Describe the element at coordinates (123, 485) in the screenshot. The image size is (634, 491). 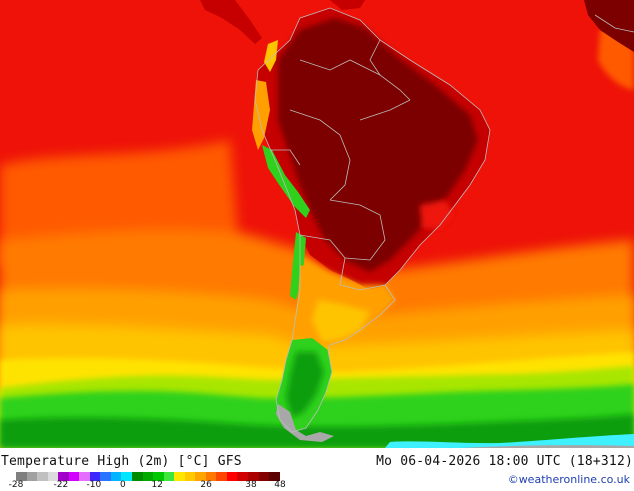
I see `legend-tick-label: 0` at that location.